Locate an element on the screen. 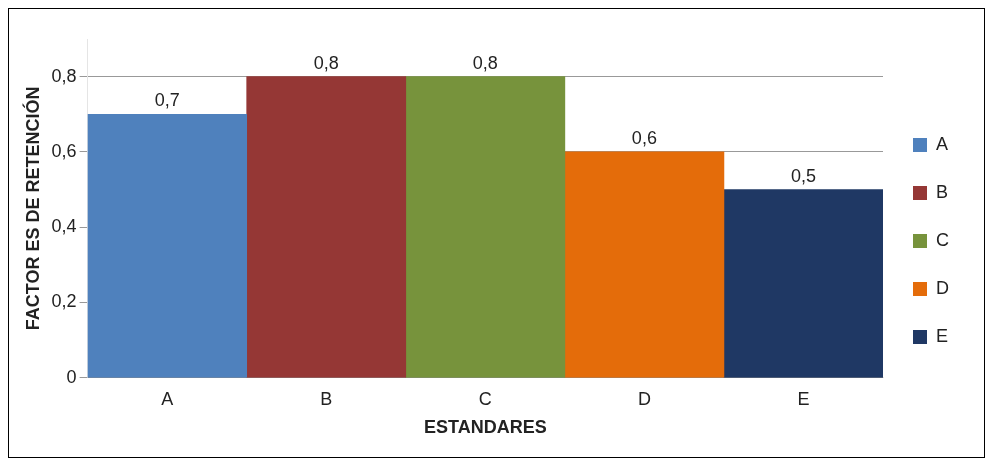 The width and height of the screenshot is (1001, 474). data-label: 0,6 is located at coordinates (644, 137).